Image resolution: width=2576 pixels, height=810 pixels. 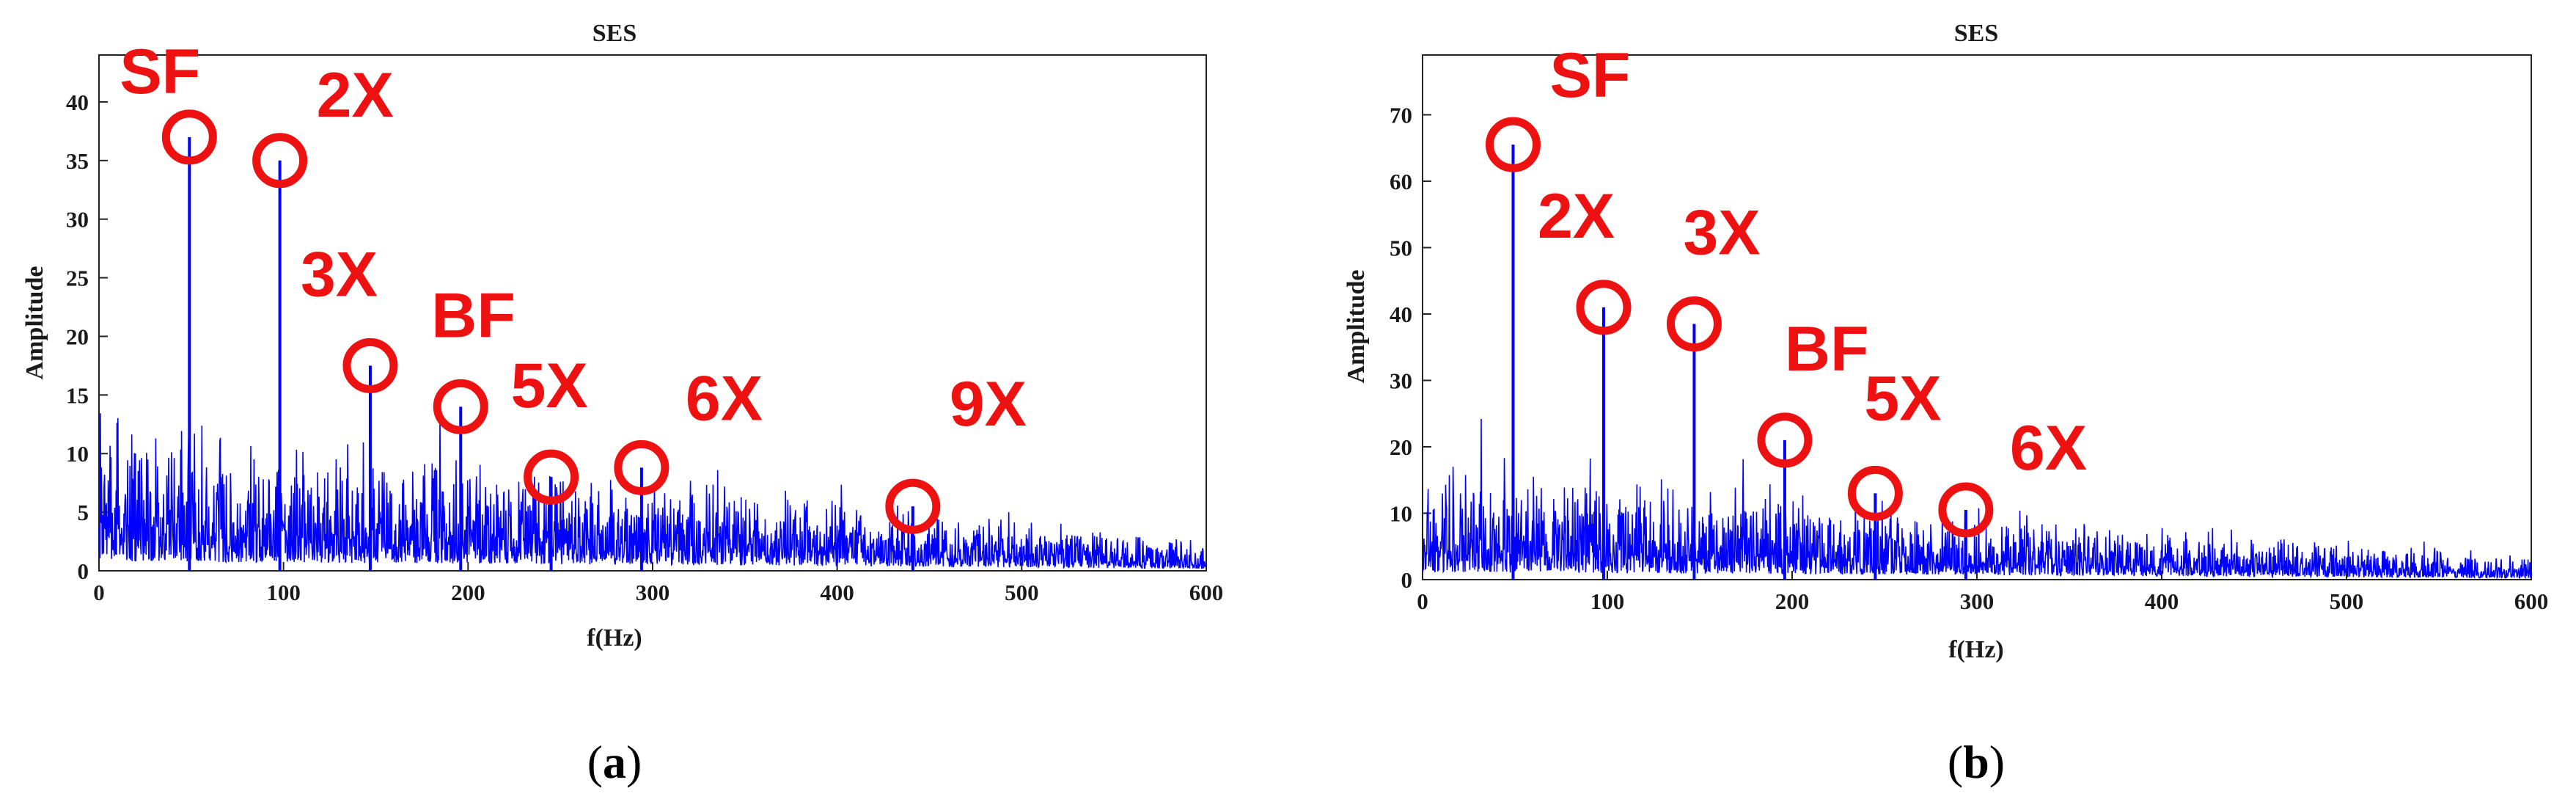 I want to click on panel-b-ylabel: Amplitude, so click(x=1357, y=327).